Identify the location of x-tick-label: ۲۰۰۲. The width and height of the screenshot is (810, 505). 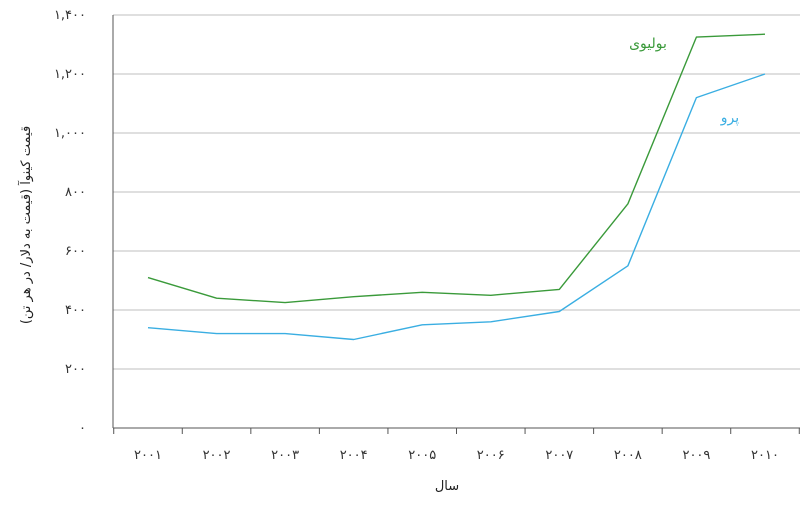
(217, 455).